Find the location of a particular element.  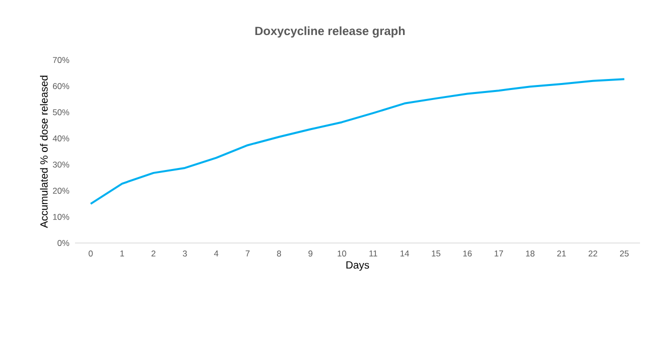

x-tick-label: 11 is located at coordinates (373, 253).